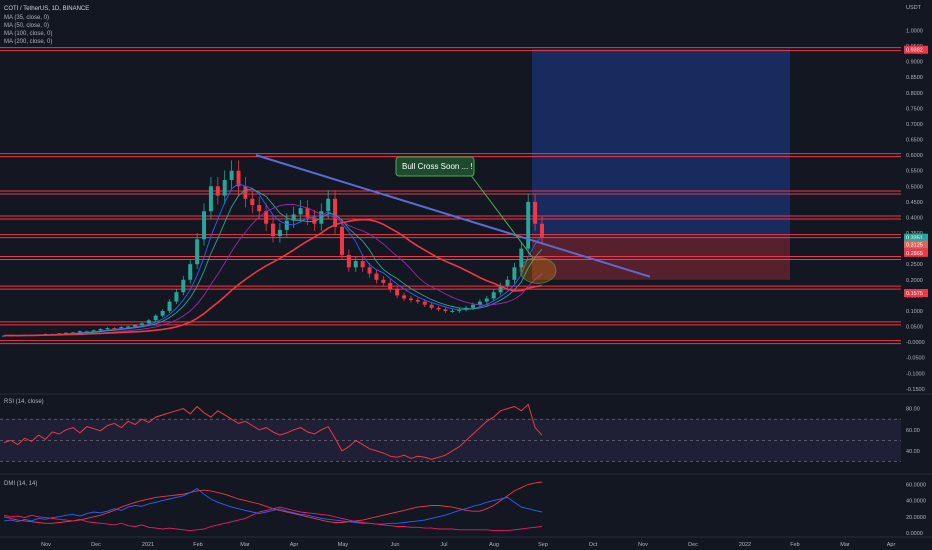 Image resolution: width=932 pixels, height=550 pixels. I want to click on position-target-zone, so click(661, 143).